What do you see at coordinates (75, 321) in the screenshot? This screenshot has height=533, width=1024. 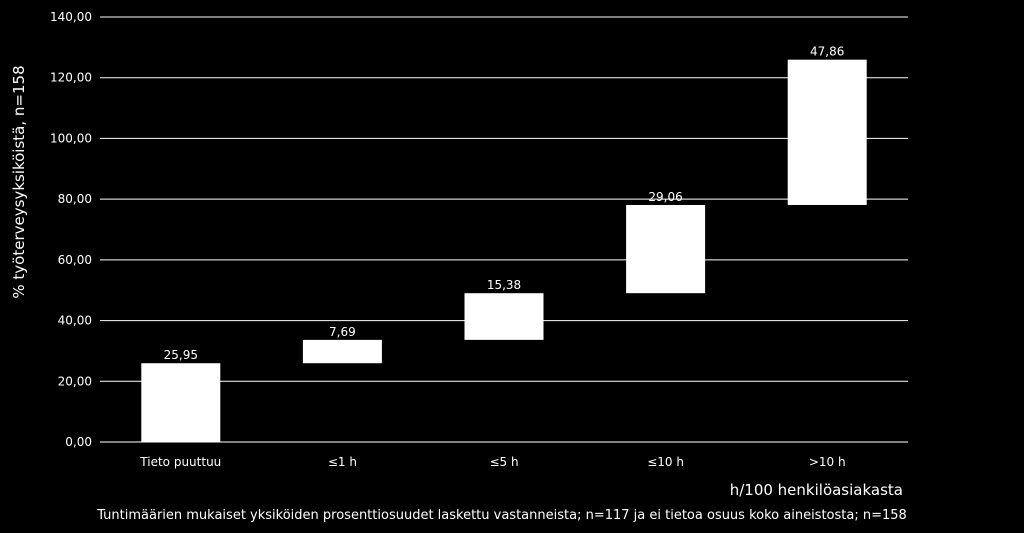 I see `y-tick-label: 40,00` at bounding box center [75, 321].